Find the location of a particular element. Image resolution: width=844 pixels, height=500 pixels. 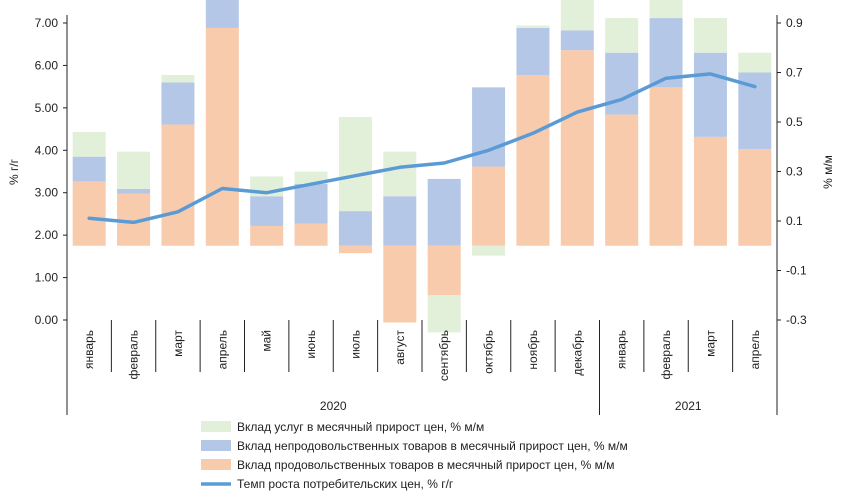

right-tick-label: -0.1 is located at coordinates (796, 271).